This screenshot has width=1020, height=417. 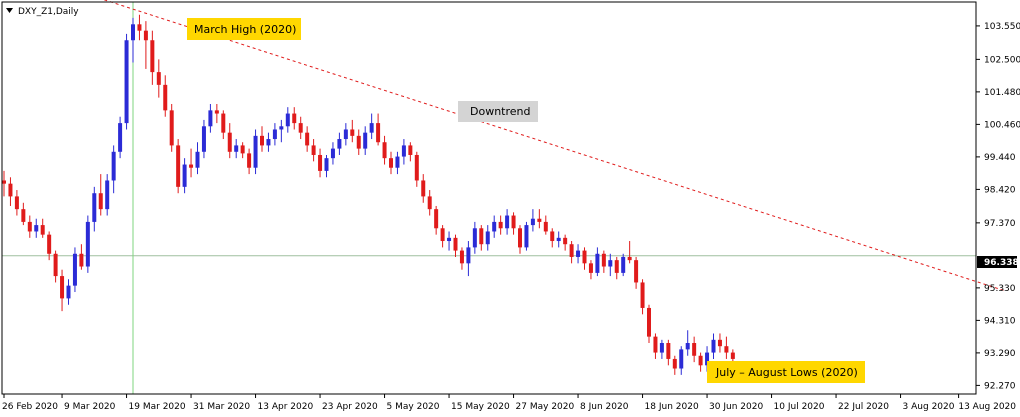 What do you see at coordinates (1000, 321) in the screenshot?
I see `y-tick-label: 94.310` at bounding box center [1000, 321].